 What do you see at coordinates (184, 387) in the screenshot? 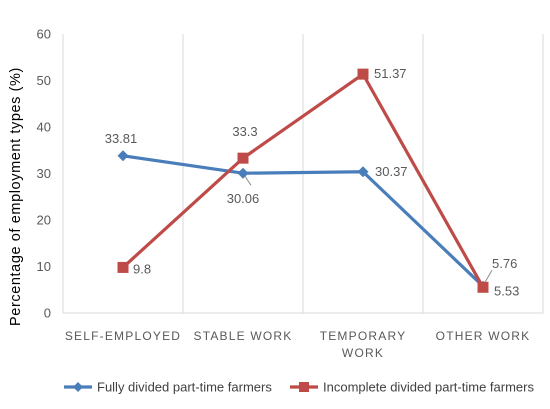
I see `legend-label: Fully divided part-time farmers` at bounding box center [184, 387].